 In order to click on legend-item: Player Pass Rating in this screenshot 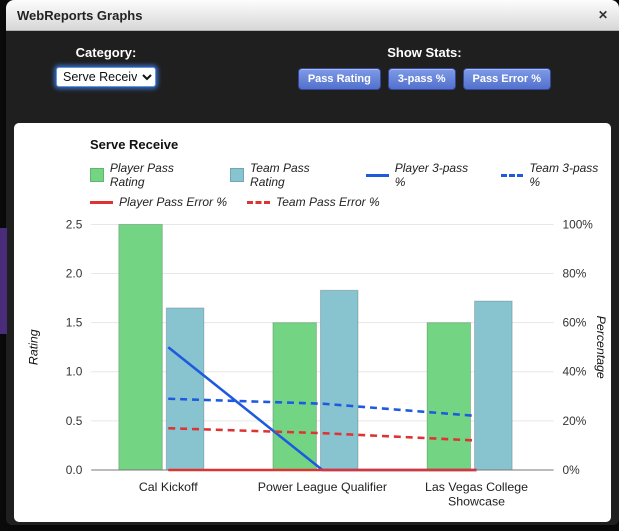, I will do `click(150, 175)`.